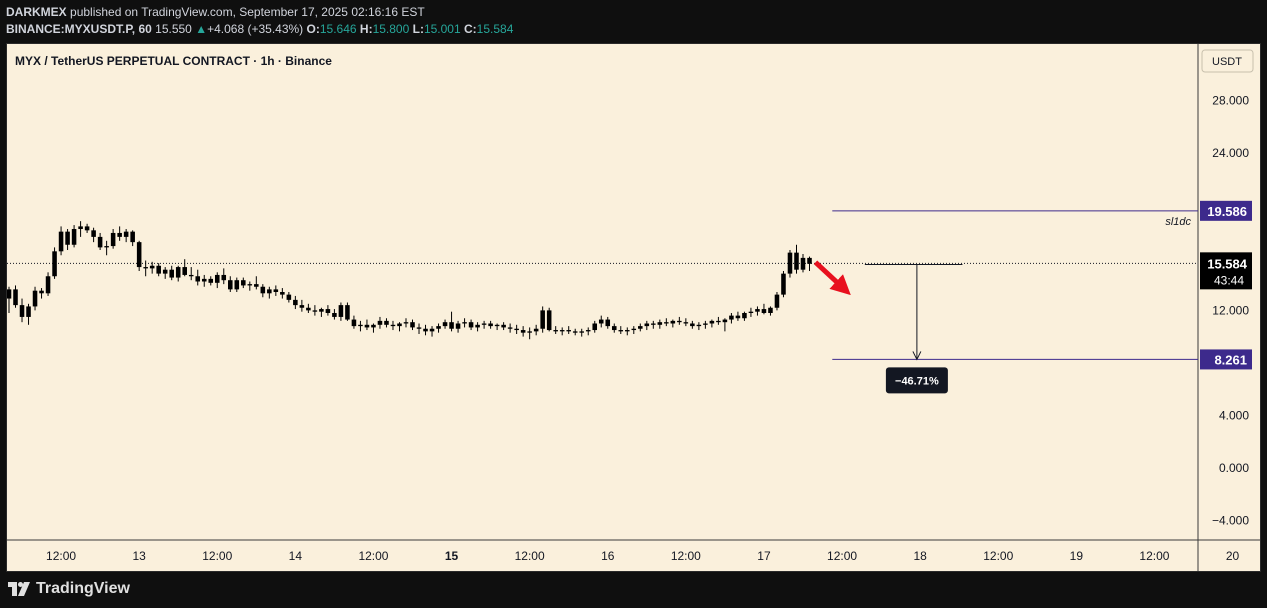 This screenshot has width=1267, height=608. I want to click on level-price-label: 19.586, so click(1227, 211).